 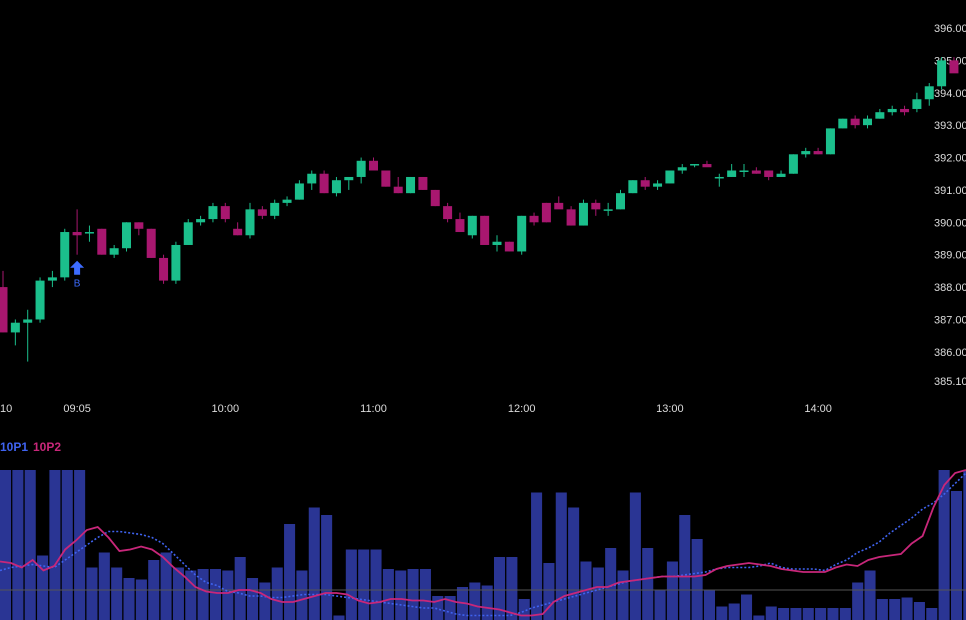 What do you see at coordinates (77, 275) in the screenshot?
I see `buy-marker: B` at bounding box center [77, 275].